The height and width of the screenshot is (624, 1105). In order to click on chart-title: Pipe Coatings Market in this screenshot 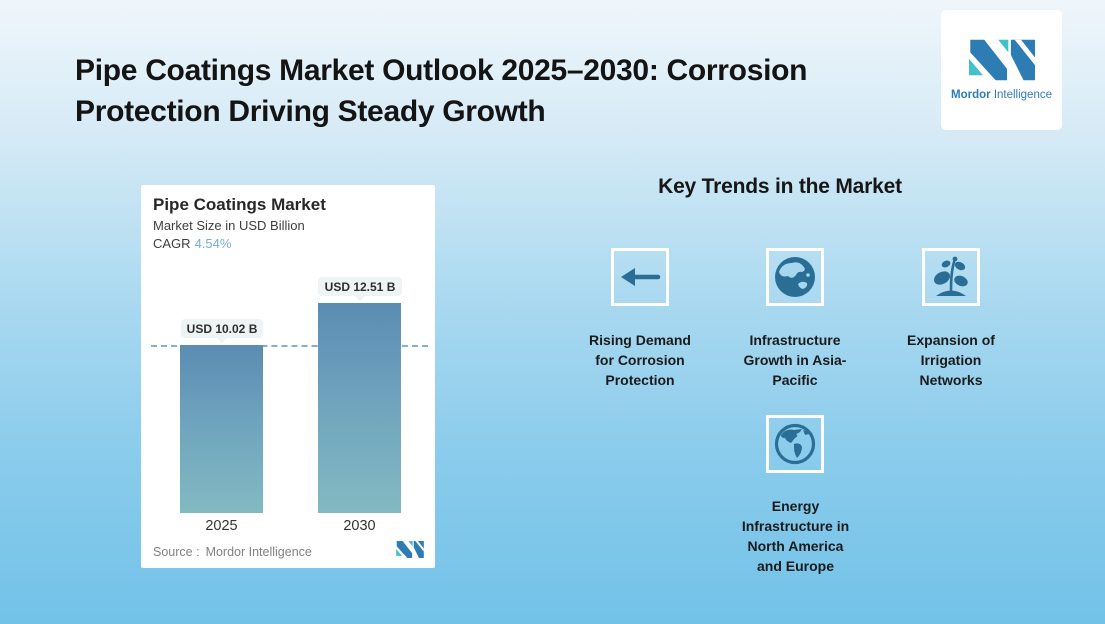, I will do `click(239, 204)`.